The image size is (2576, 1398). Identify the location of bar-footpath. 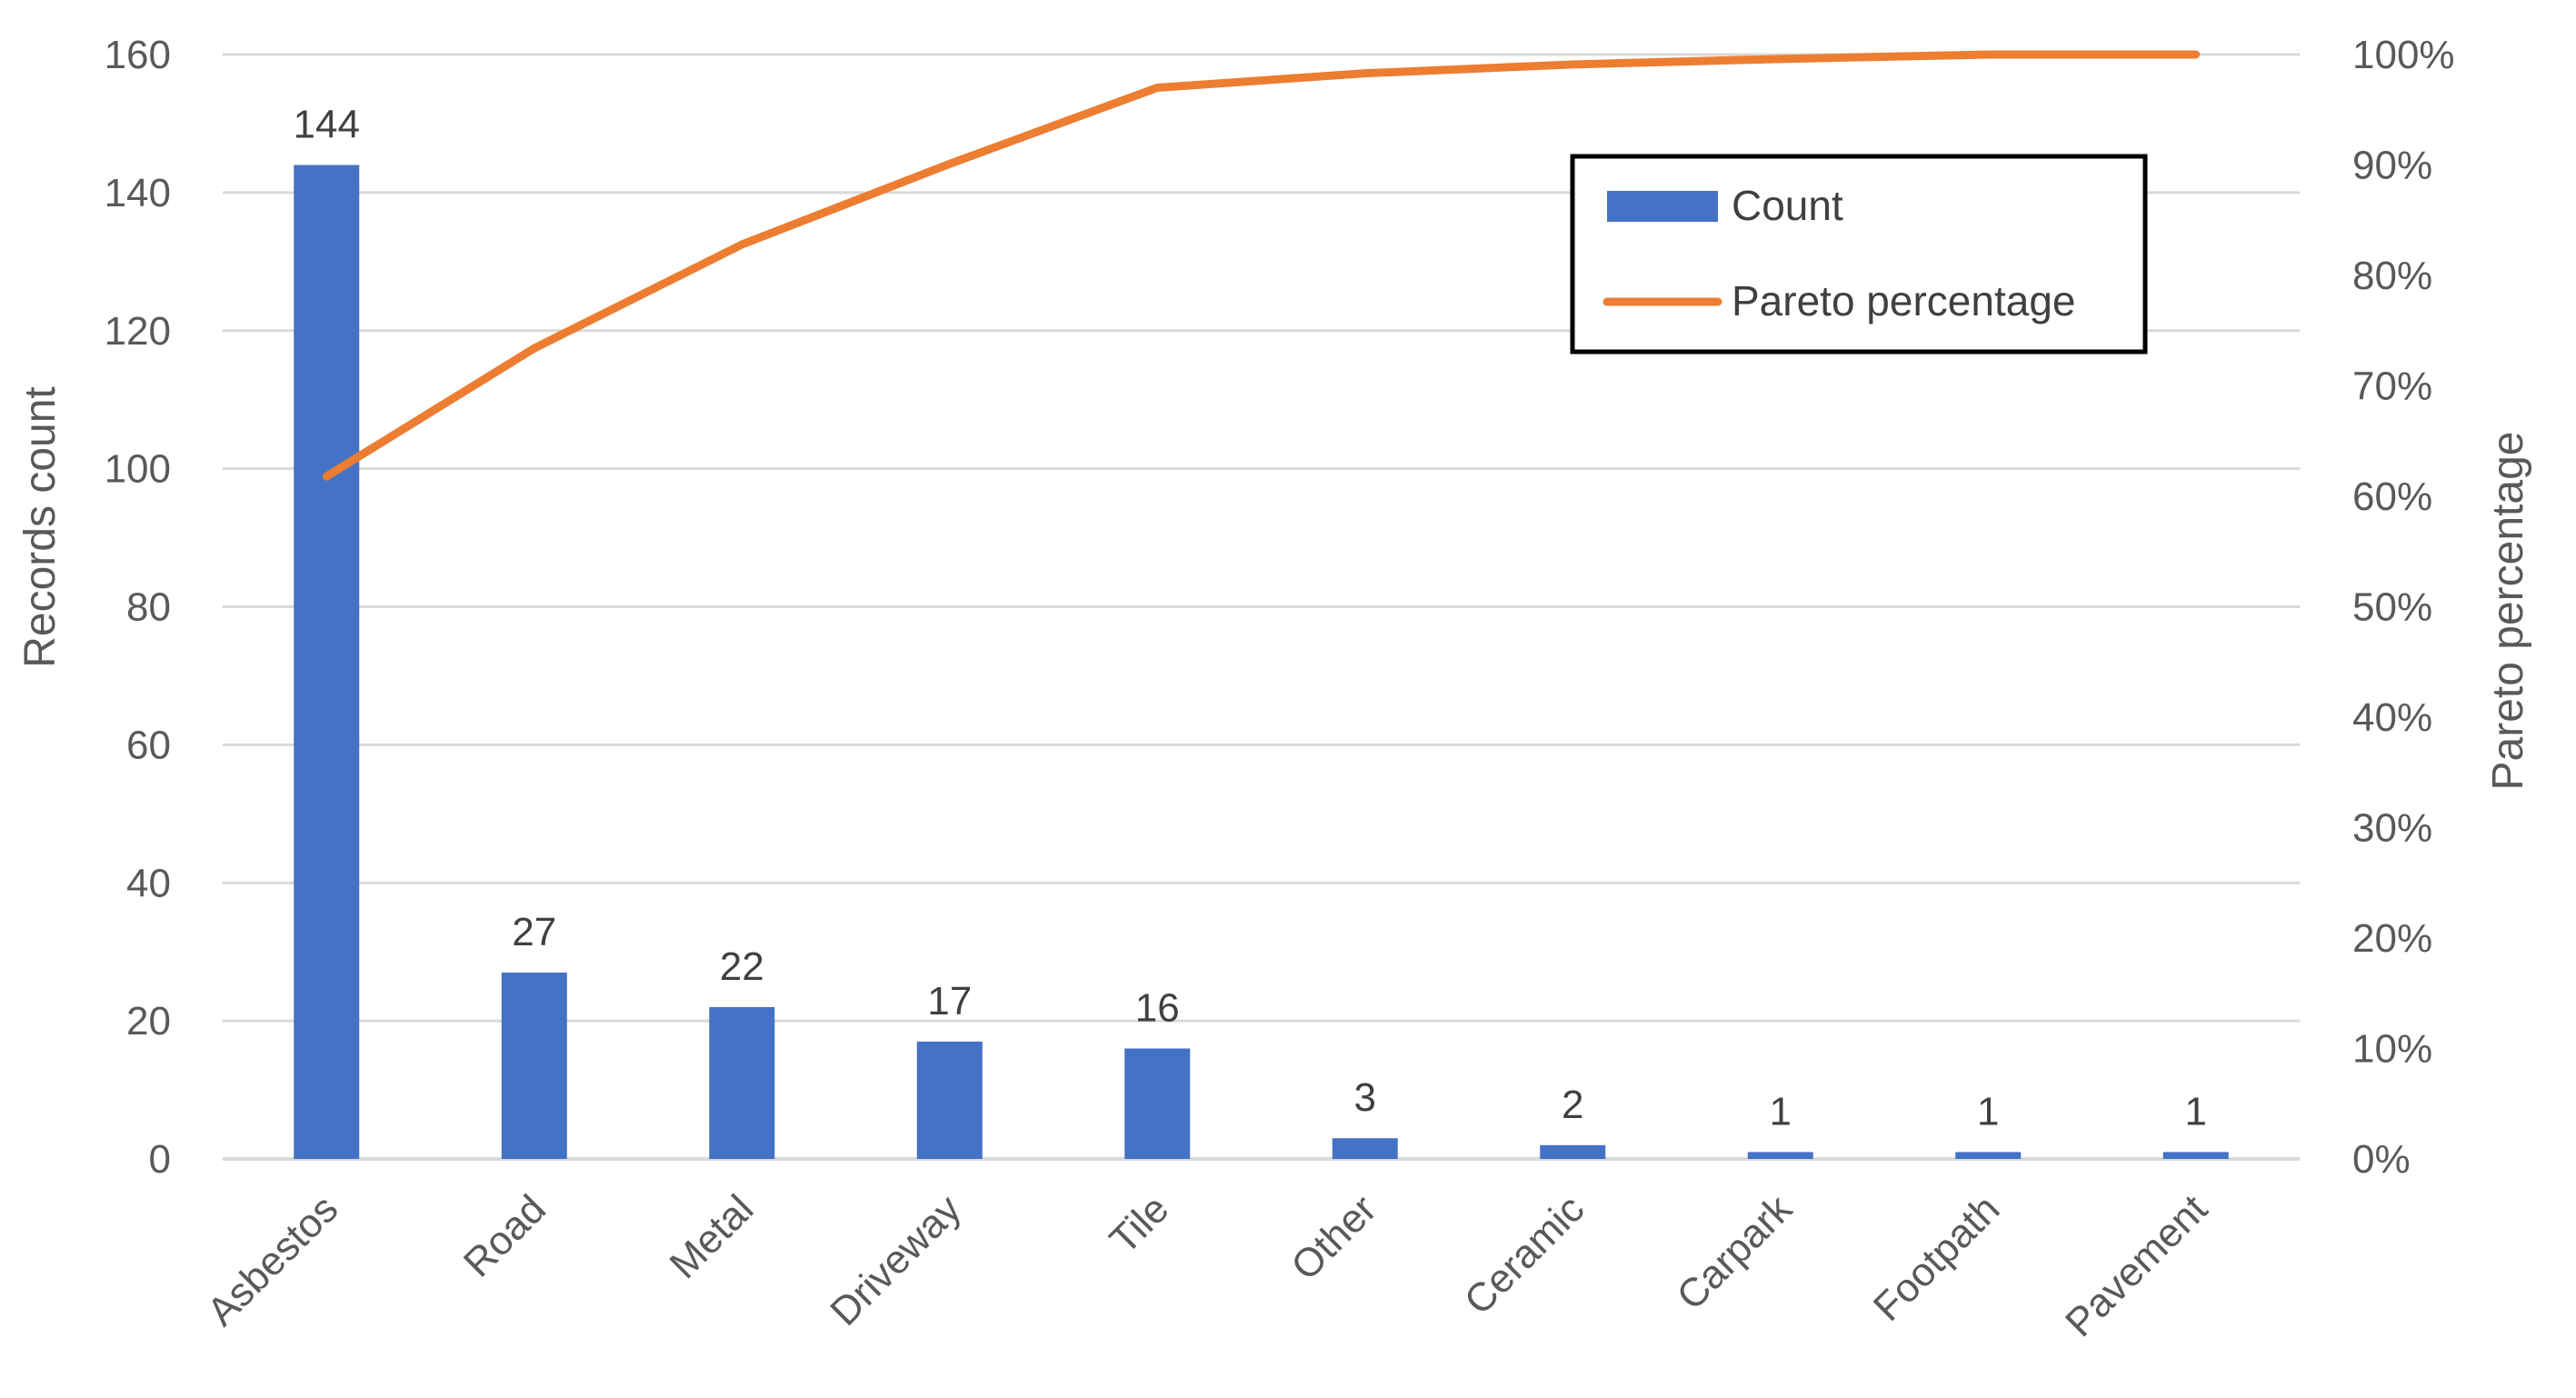
(1988, 1155).